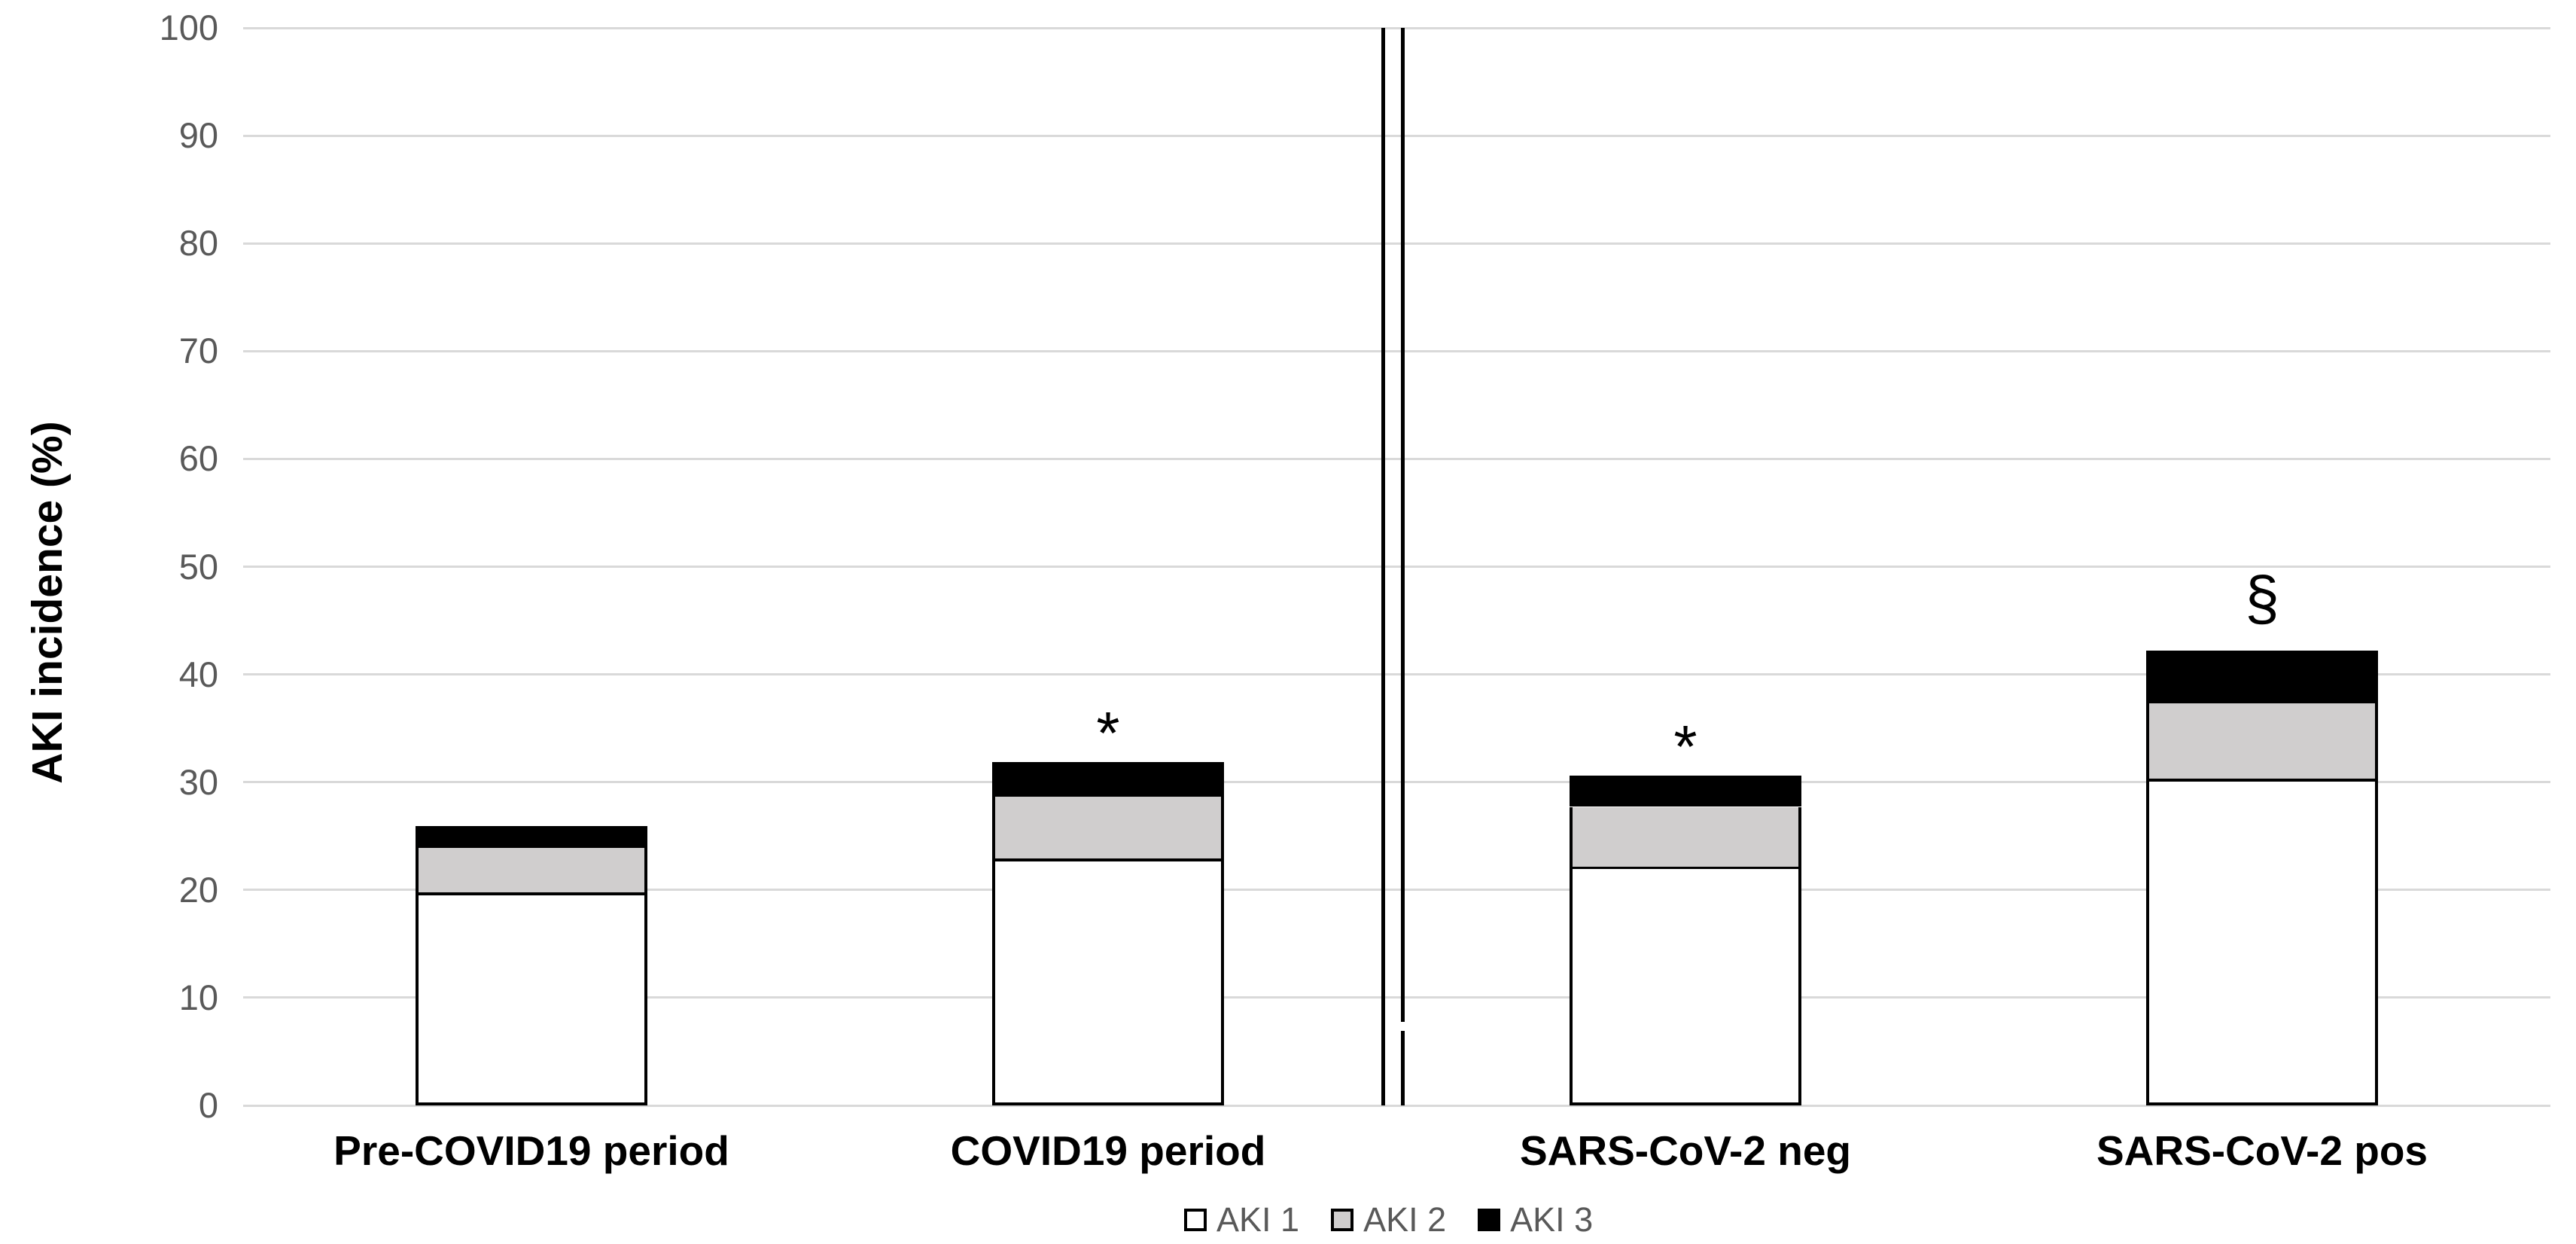 Image resolution: width=2576 pixels, height=1244 pixels. I want to click on bar-1-segment-aki1, so click(532, 998).